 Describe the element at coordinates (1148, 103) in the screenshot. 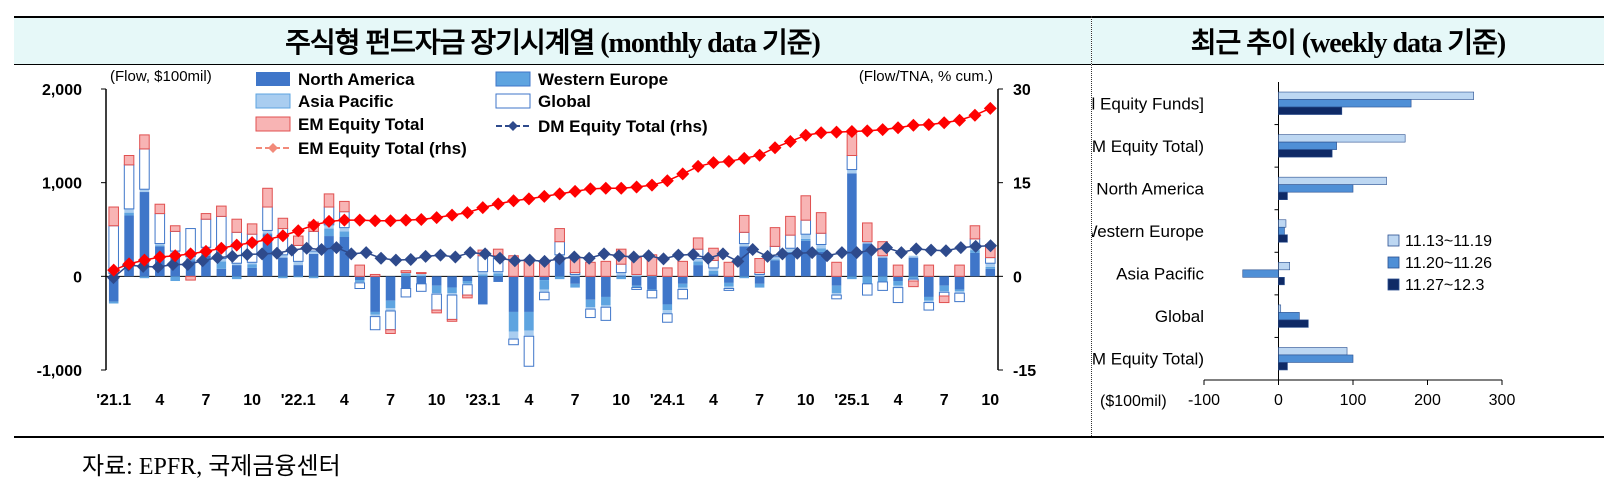

I see `category-label: [All Equity Funds]` at that location.